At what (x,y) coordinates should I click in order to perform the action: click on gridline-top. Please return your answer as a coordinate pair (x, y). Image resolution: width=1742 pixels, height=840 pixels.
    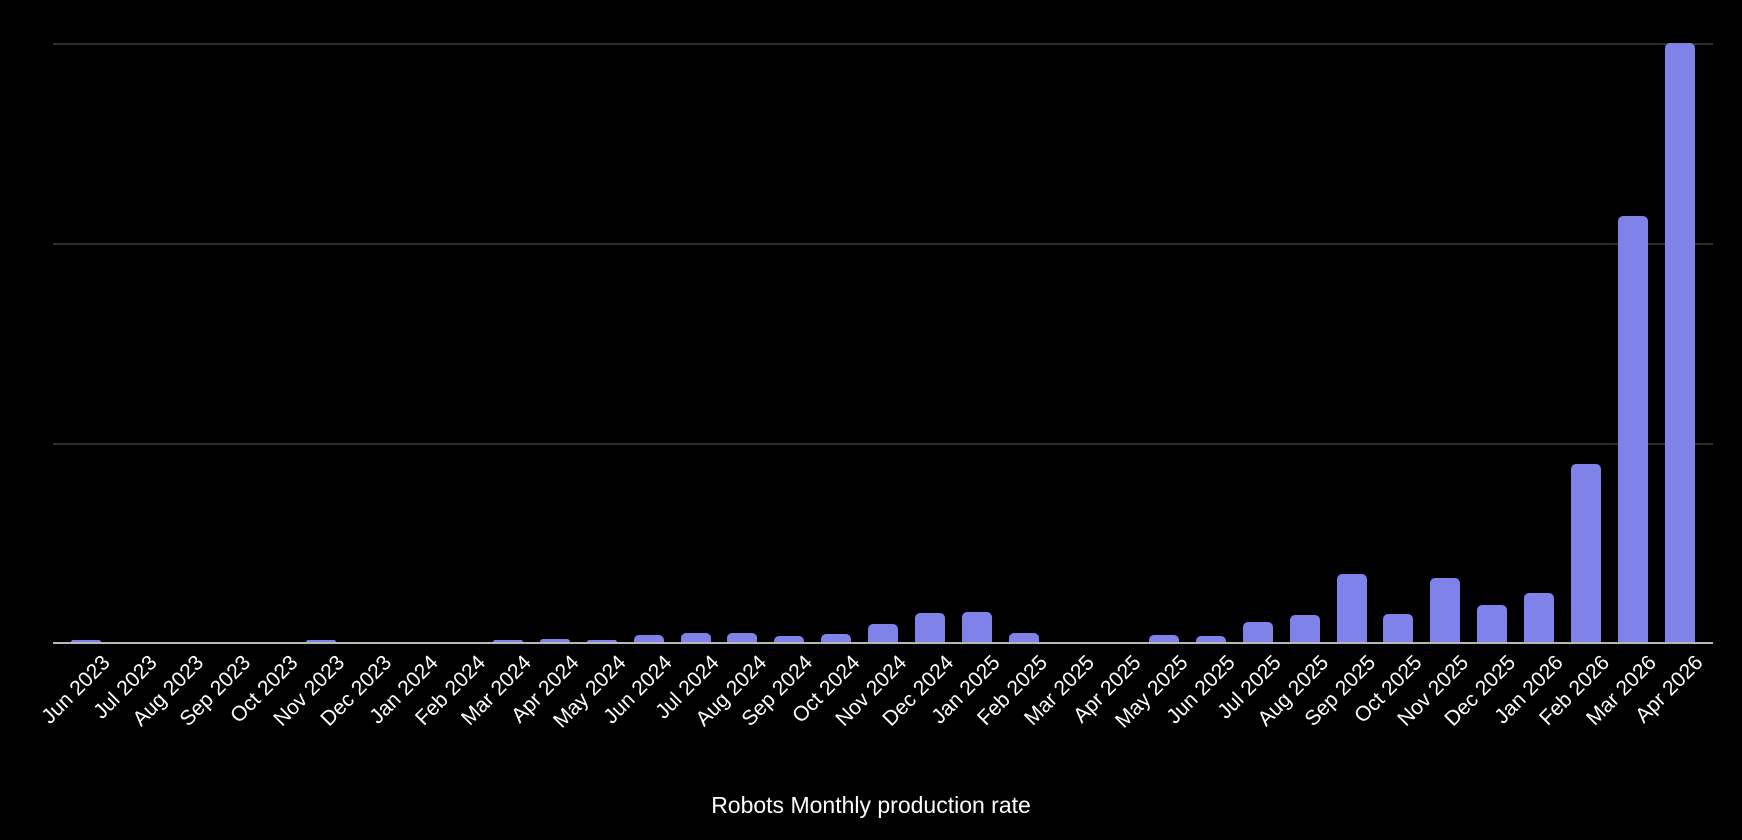
    Looking at the image, I should click on (883, 44).